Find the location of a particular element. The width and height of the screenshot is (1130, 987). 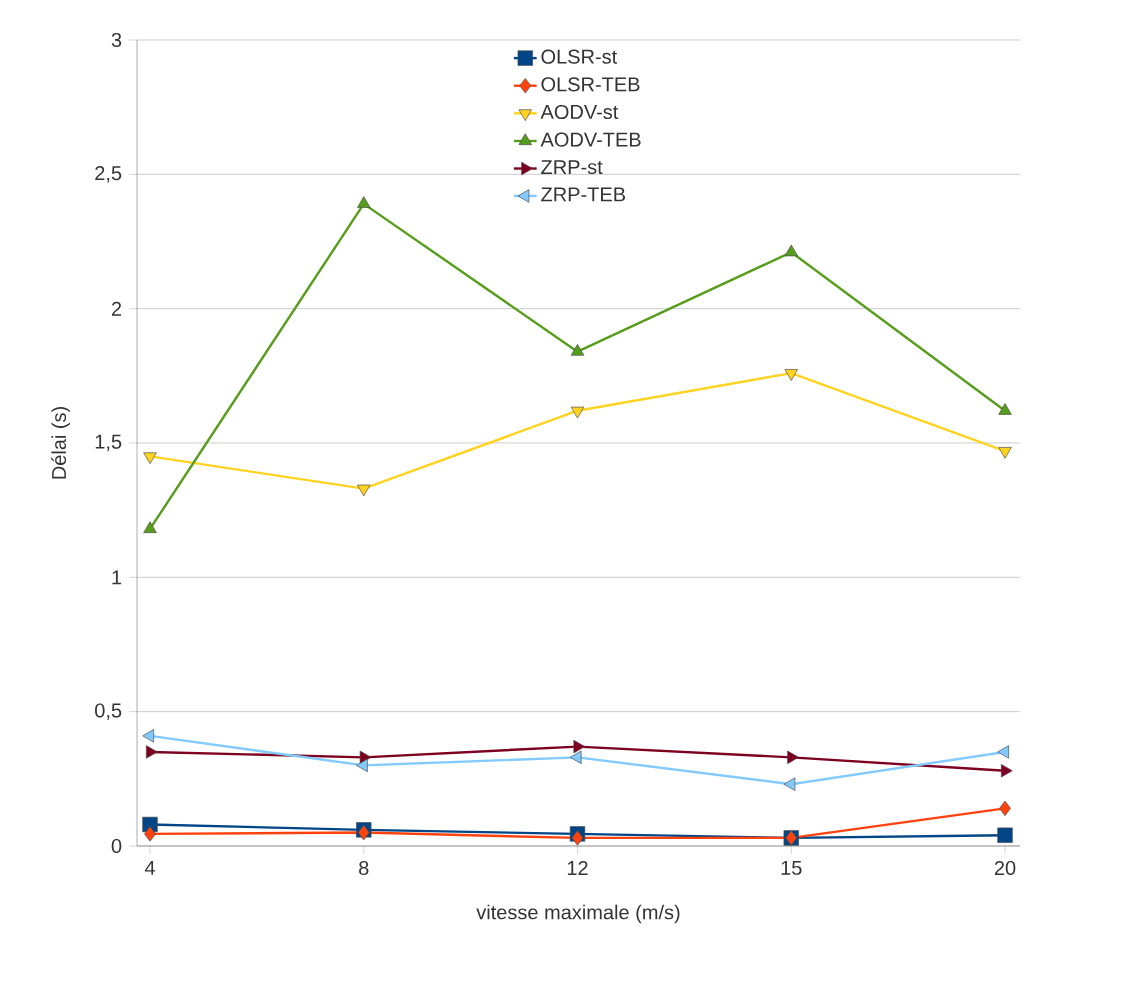

legend-label: ZRP-TEB is located at coordinates (583, 194).